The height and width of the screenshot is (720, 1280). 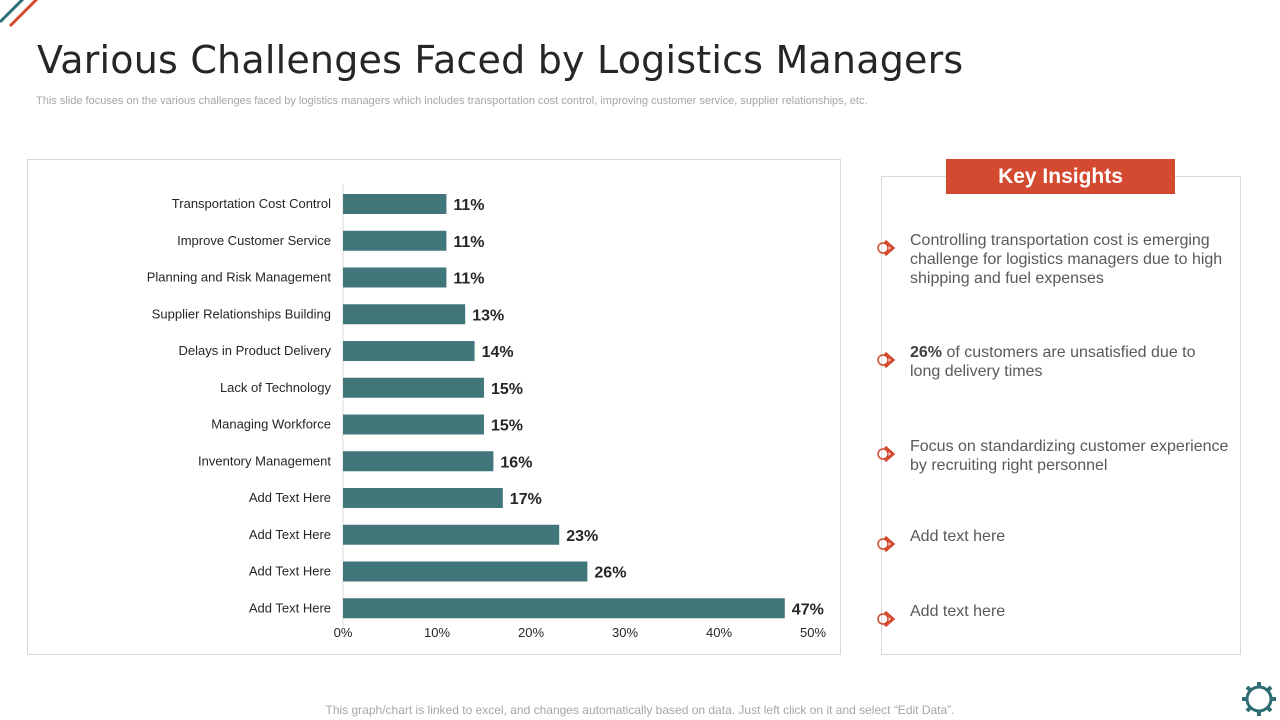 What do you see at coordinates (531, 632) in the screenshot?
I see `x-tick-label: 20%` at bounding box center [531, 632].